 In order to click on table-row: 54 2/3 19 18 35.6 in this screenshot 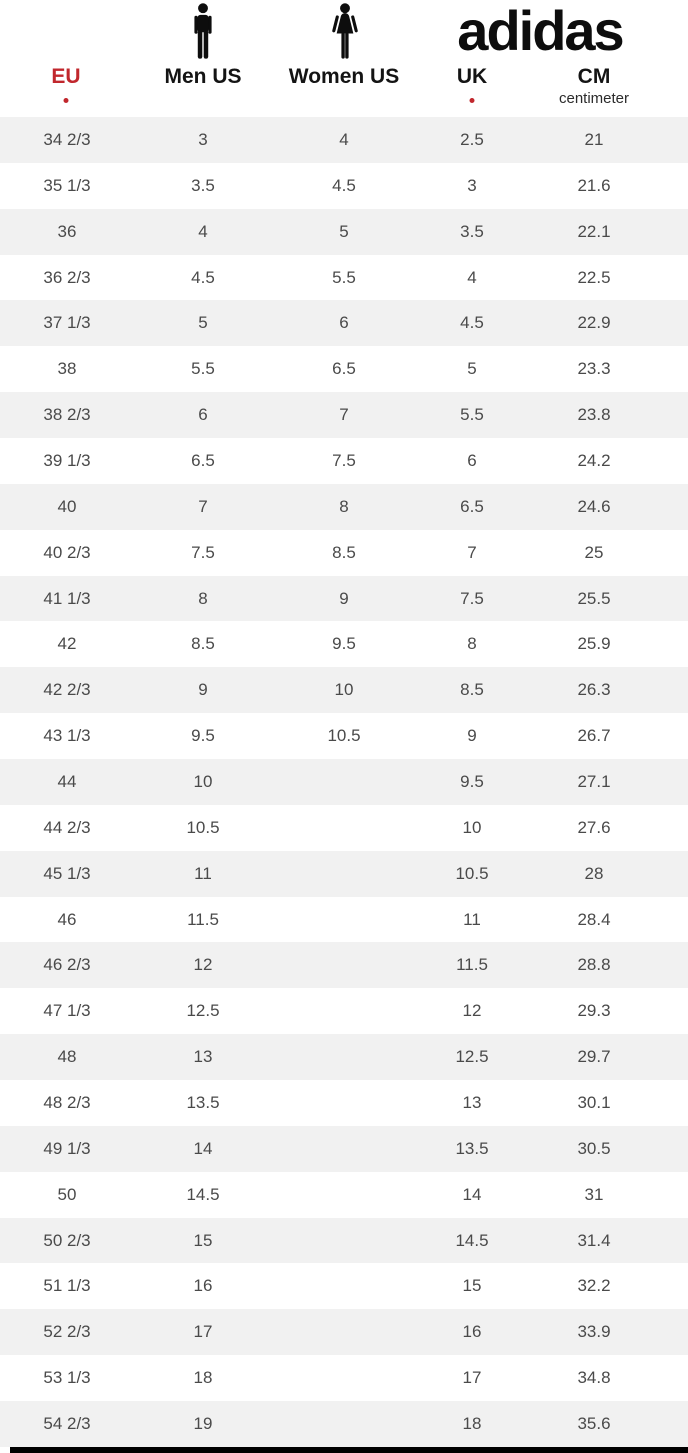, I will do `click(344, 1424)`.